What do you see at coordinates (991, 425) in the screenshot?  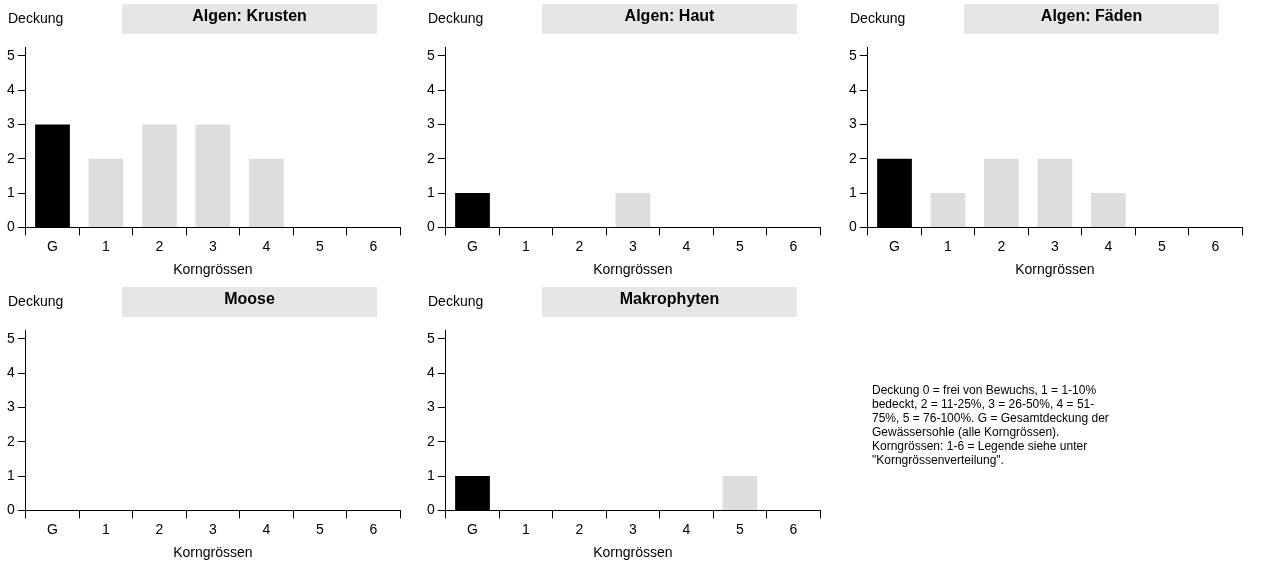 I see `text: Deckung 0 = frei von Bewuchs, 1 = 1-10% bedeckt, 2 = 11-25%, 3 = 26-50%, 4 = 51-75%, 5 = 76-100%. G = Gesamtdeckung der Gewässersohle (alle Korngrössen). Korngrössen: 1-6 = Legende siehe unter "Korngrössenverteilung".` at bounding box center [991, 425].